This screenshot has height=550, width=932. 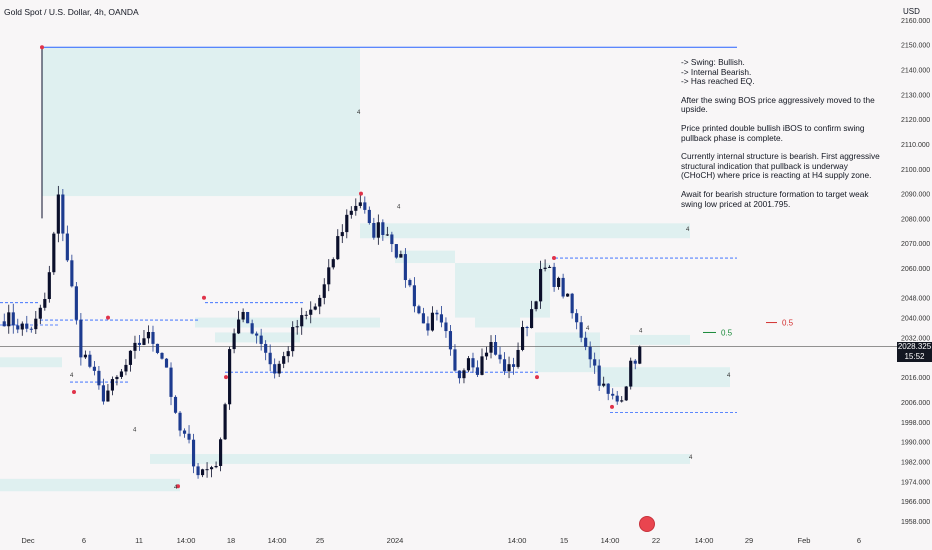 What do you see at coordinates (915, 443) in the screenshot?
I see `y-tick-label: 1990.000` at bounding box center [915, 443].